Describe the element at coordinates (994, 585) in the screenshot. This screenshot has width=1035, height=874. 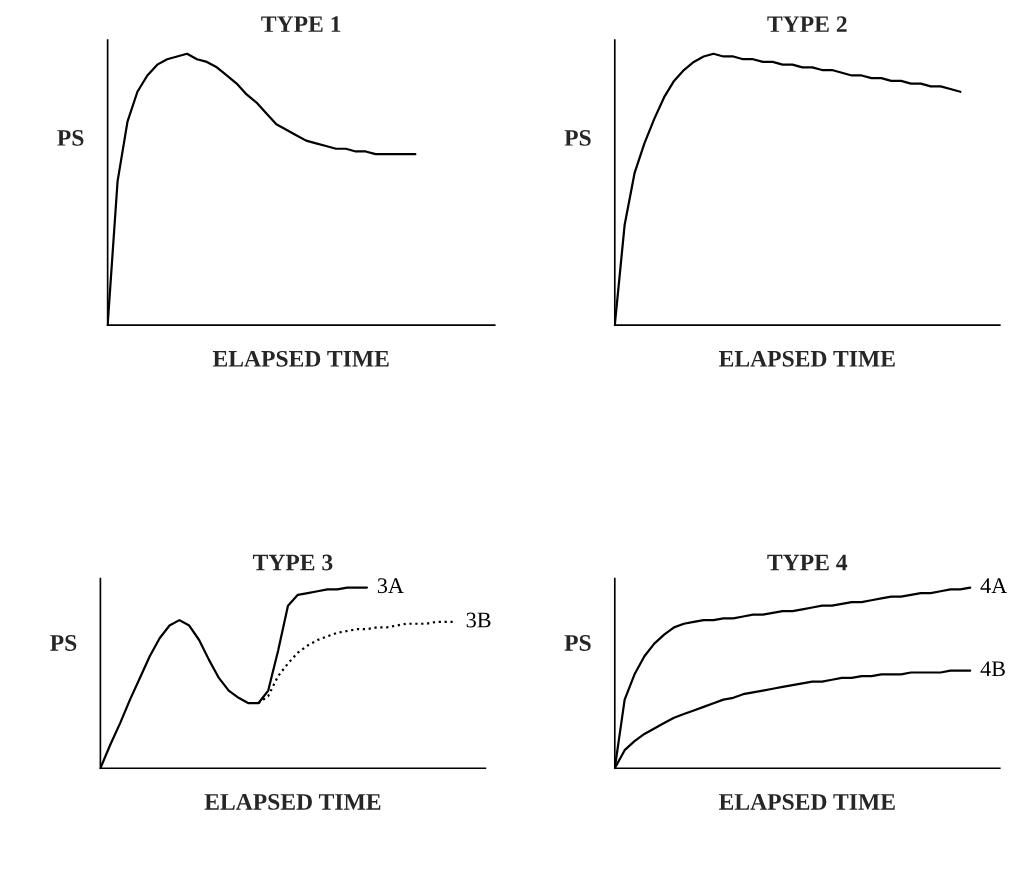
I see `series-label: 4A` at that location.